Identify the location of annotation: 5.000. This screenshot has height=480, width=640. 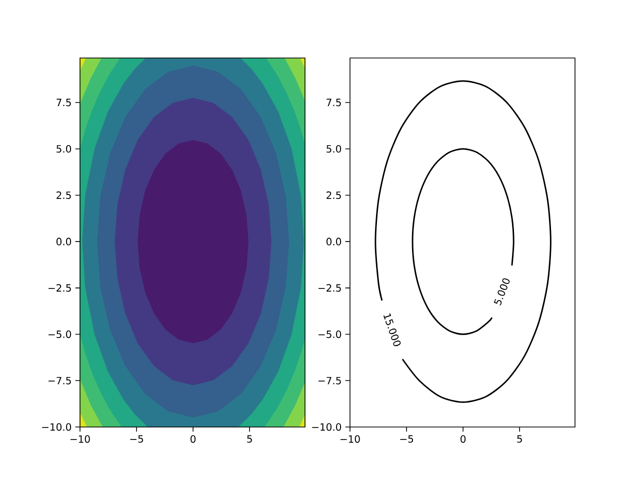
(502, 292).